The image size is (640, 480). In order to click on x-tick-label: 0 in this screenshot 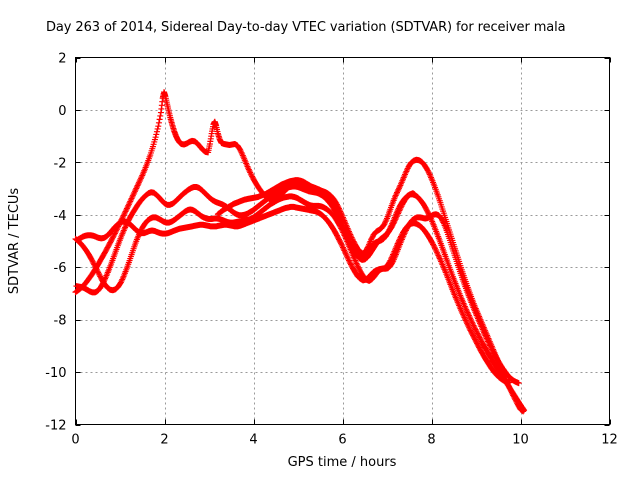, I will do `click(75, 440)`.